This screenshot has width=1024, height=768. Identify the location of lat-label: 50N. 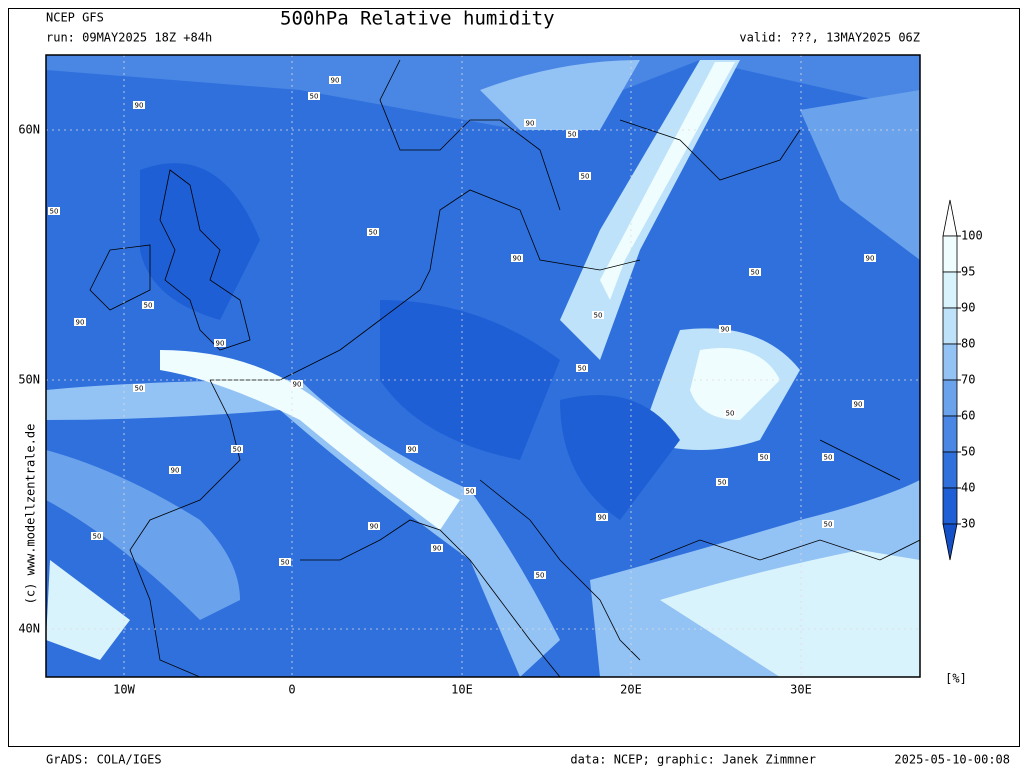
(29, 380).